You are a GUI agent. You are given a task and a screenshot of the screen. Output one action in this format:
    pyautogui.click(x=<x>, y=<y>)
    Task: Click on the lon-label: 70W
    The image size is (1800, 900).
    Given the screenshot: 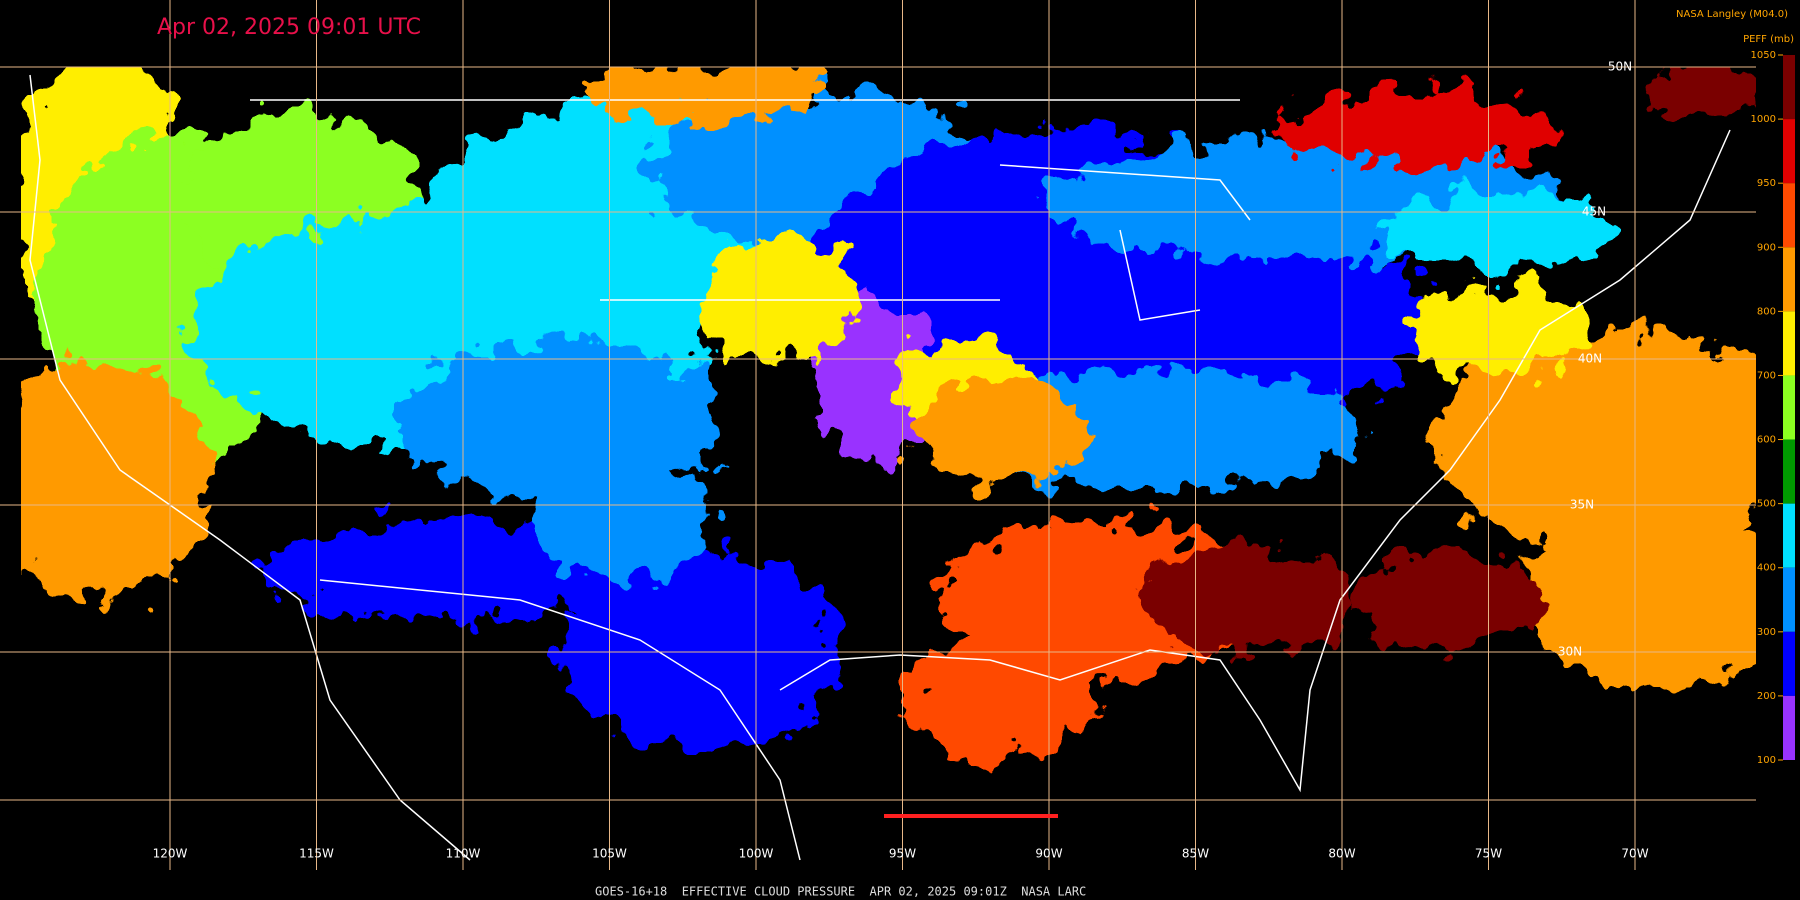 What is the action you would take?
    pyautogui.click(x=1634, y=854)
    